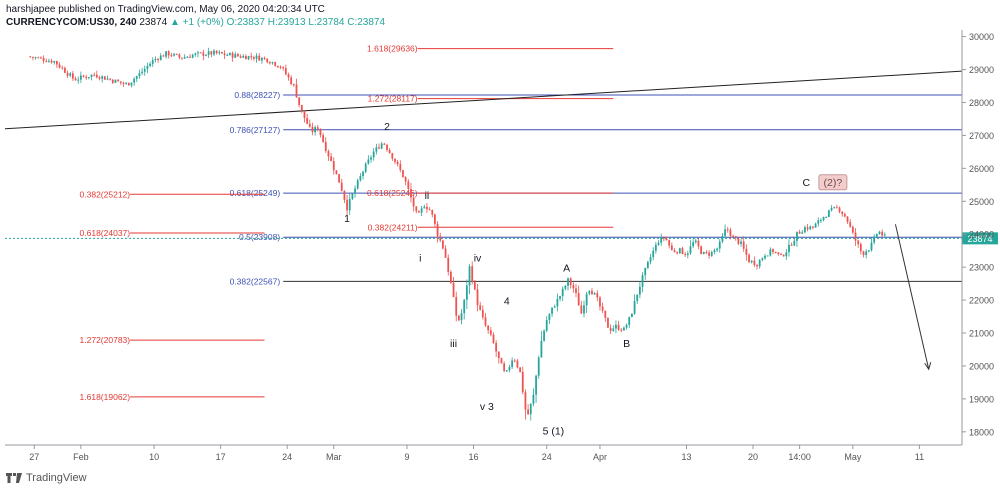  I want to click on time-tick-label: 20, so click(753, 457).